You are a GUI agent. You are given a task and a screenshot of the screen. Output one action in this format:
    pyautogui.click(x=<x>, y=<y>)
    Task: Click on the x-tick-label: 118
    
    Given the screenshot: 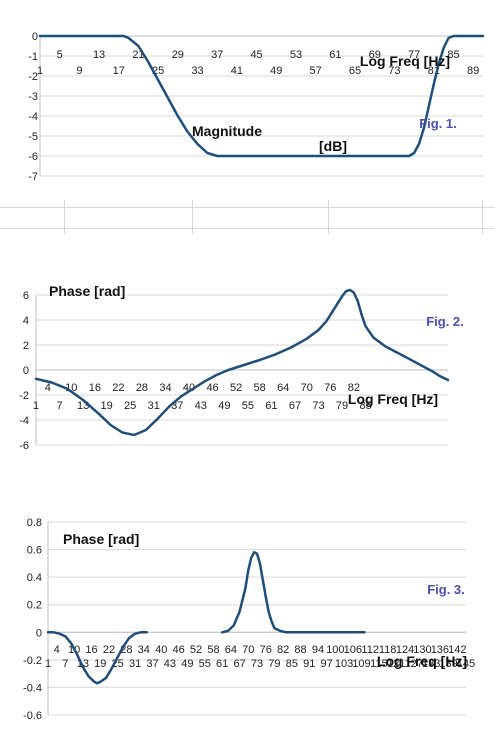 What is the action you would take?
    pyautogui.click(x=388, y=650)
    